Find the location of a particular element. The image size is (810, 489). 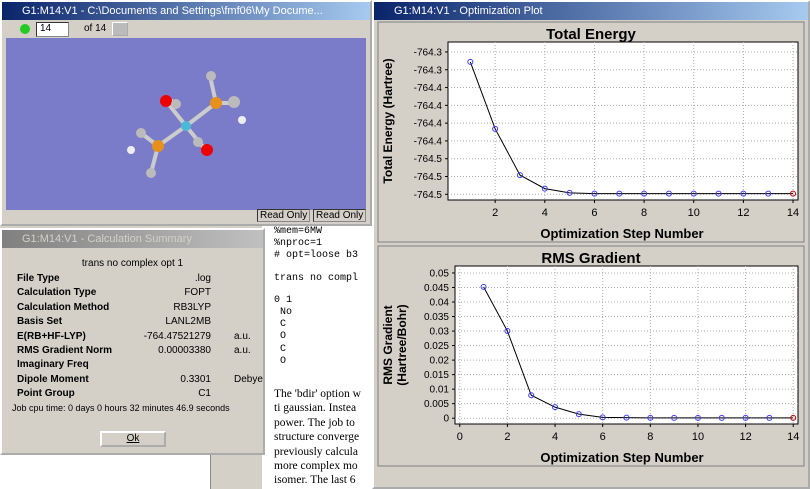

text-line: isomer. The last 6 is located at coordinates (315, 480).